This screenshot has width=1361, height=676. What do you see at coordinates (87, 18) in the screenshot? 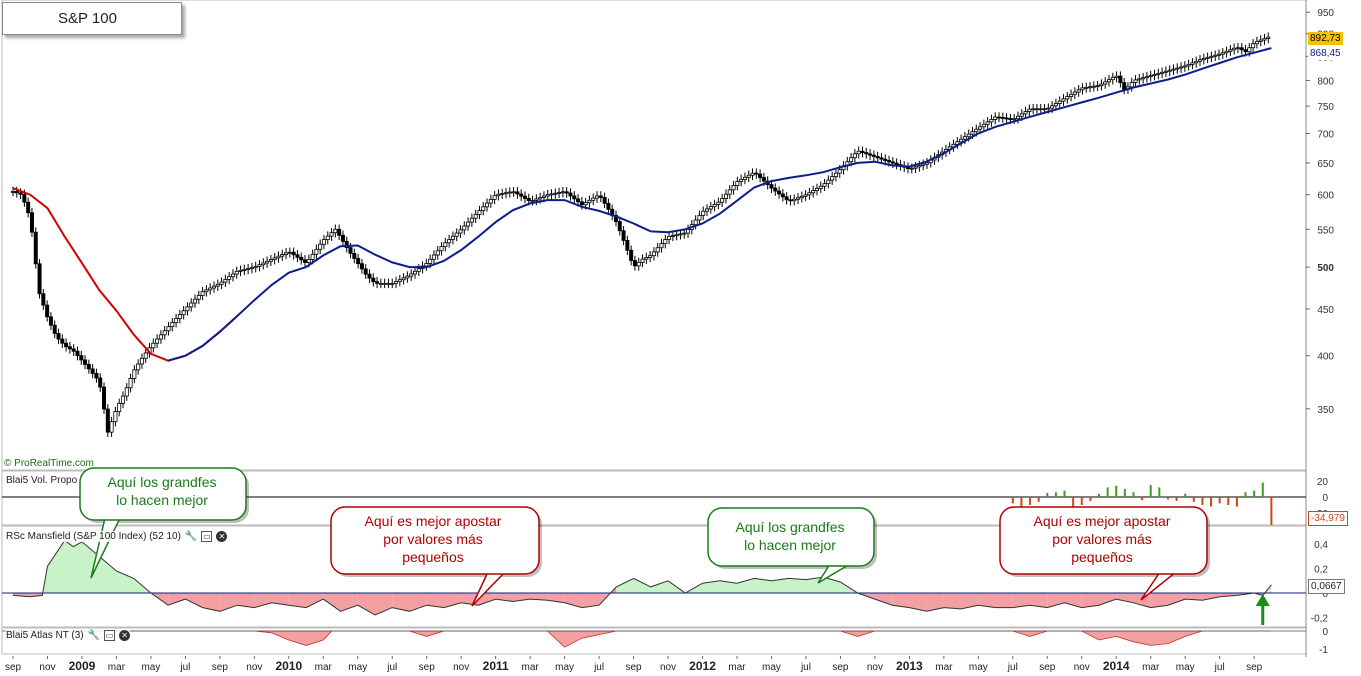
I see `chart-title: S&P 100` at bounding box center [87, 18].